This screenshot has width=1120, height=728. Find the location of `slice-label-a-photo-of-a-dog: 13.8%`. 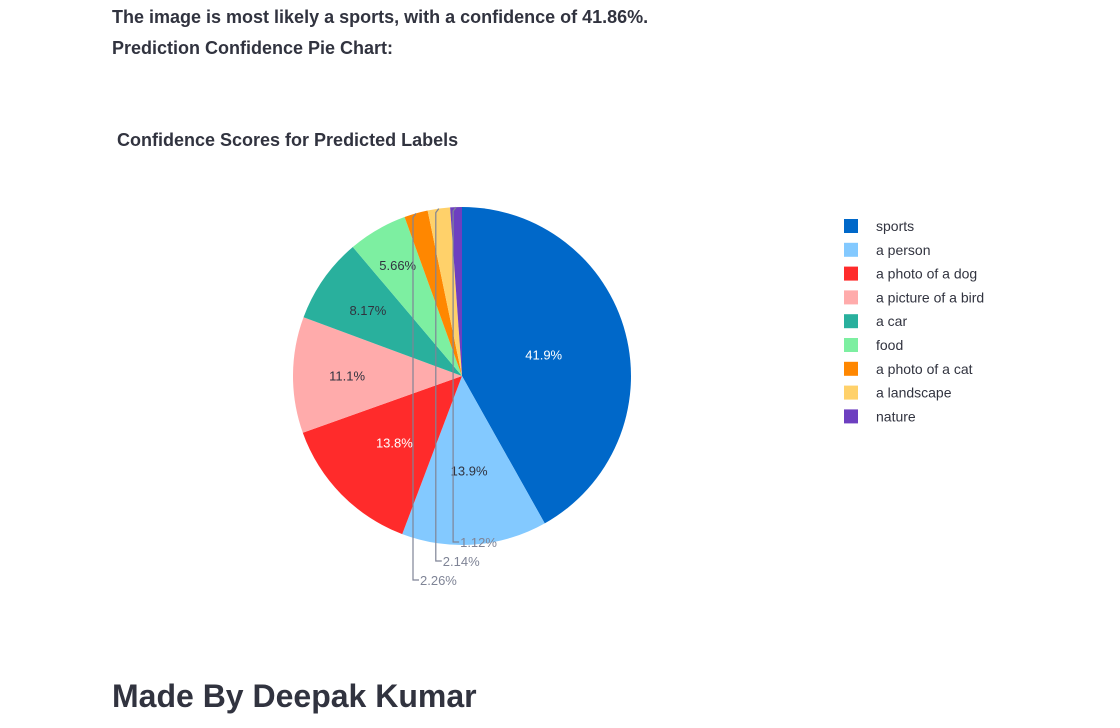

slice-label-a-photo-of-a-dog: 13.8% is located at coordinates (394, 442).